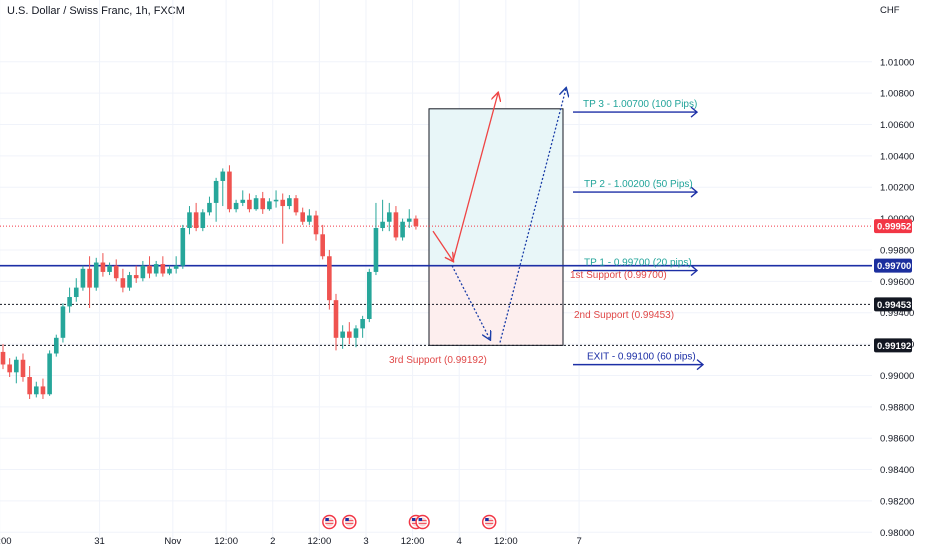  Describe the element at coordinates (897, 376) in the screenshot. I see `y-tick-label: 0.99000` at that location.